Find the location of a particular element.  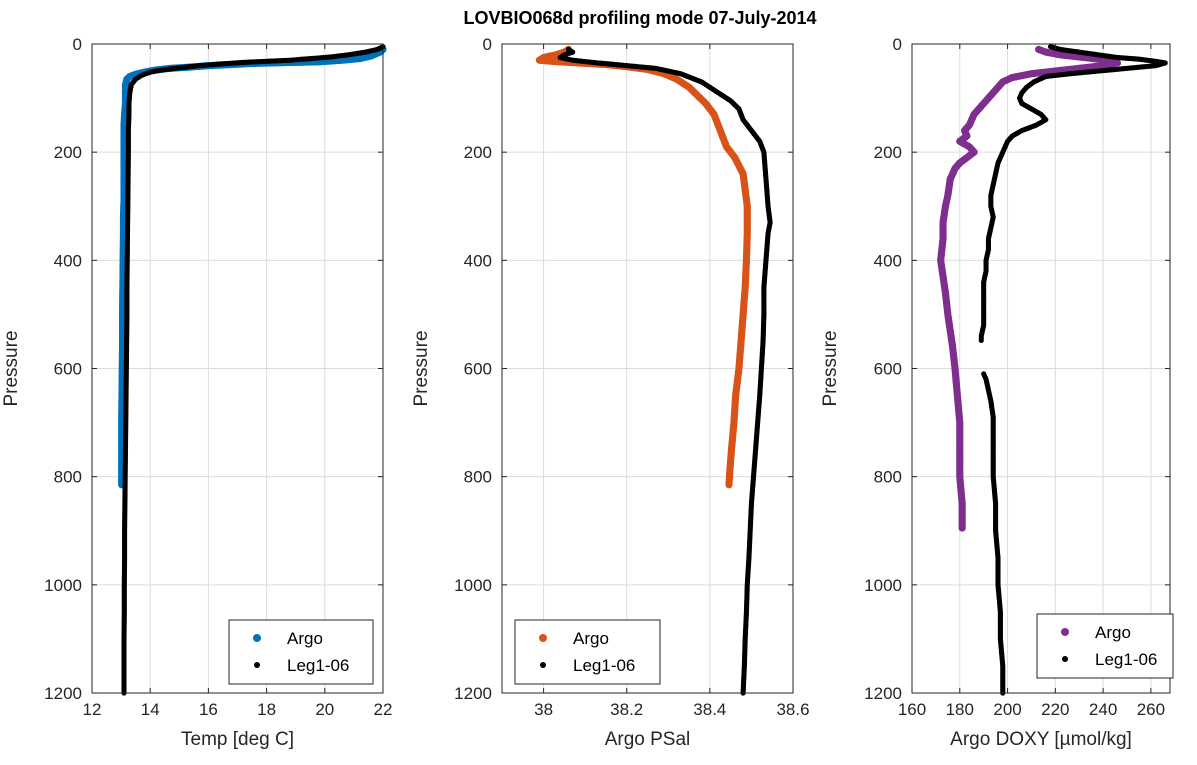

x-tick-label: 16 is located at coordinates (208, 709).